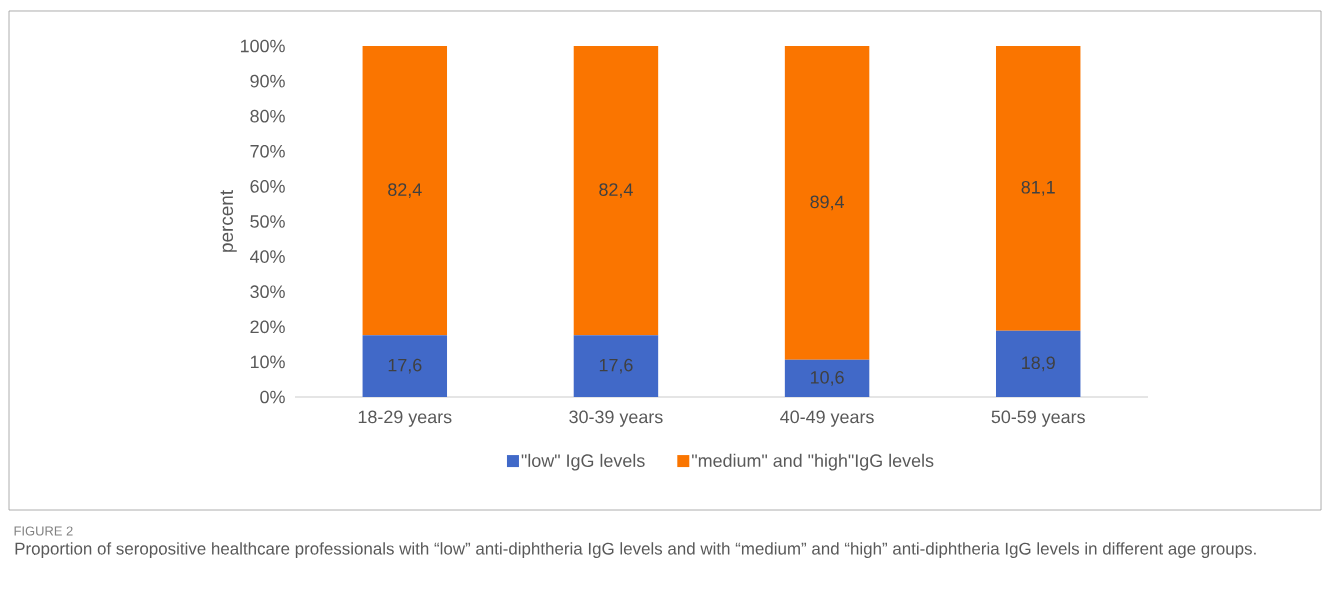  What do you see at coordinates (827, 418) in the screenshot?
I see `x-tick-label: 40-49 years` at bounding box center [827, 418].